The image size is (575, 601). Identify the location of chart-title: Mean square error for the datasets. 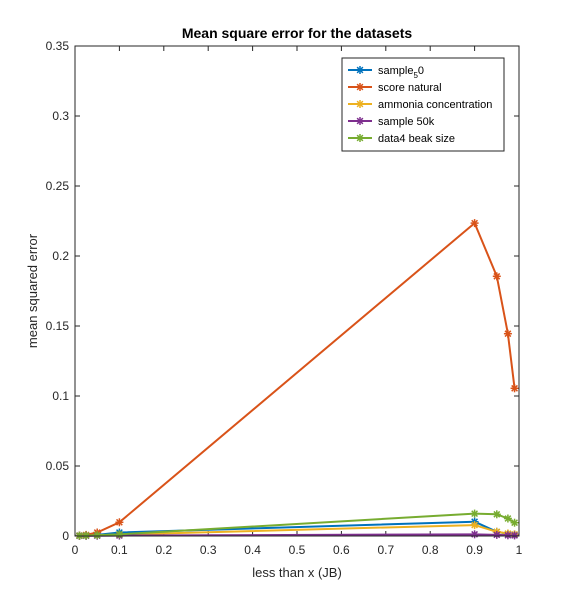
(297, 33).